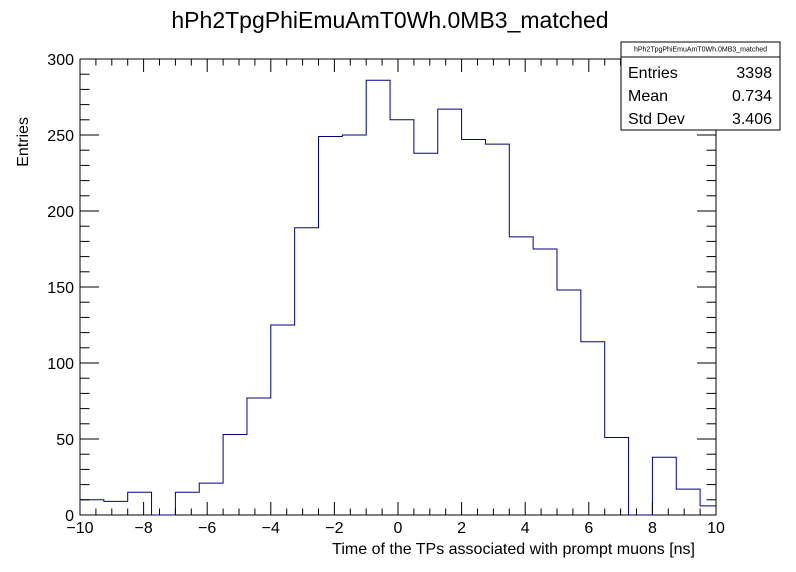 The image size is (796, 572). What do you see at coordinates (656, 119) in the screenshot?
I see `stats-stddev-label: Std Dev` at bounding box center [656, 119].